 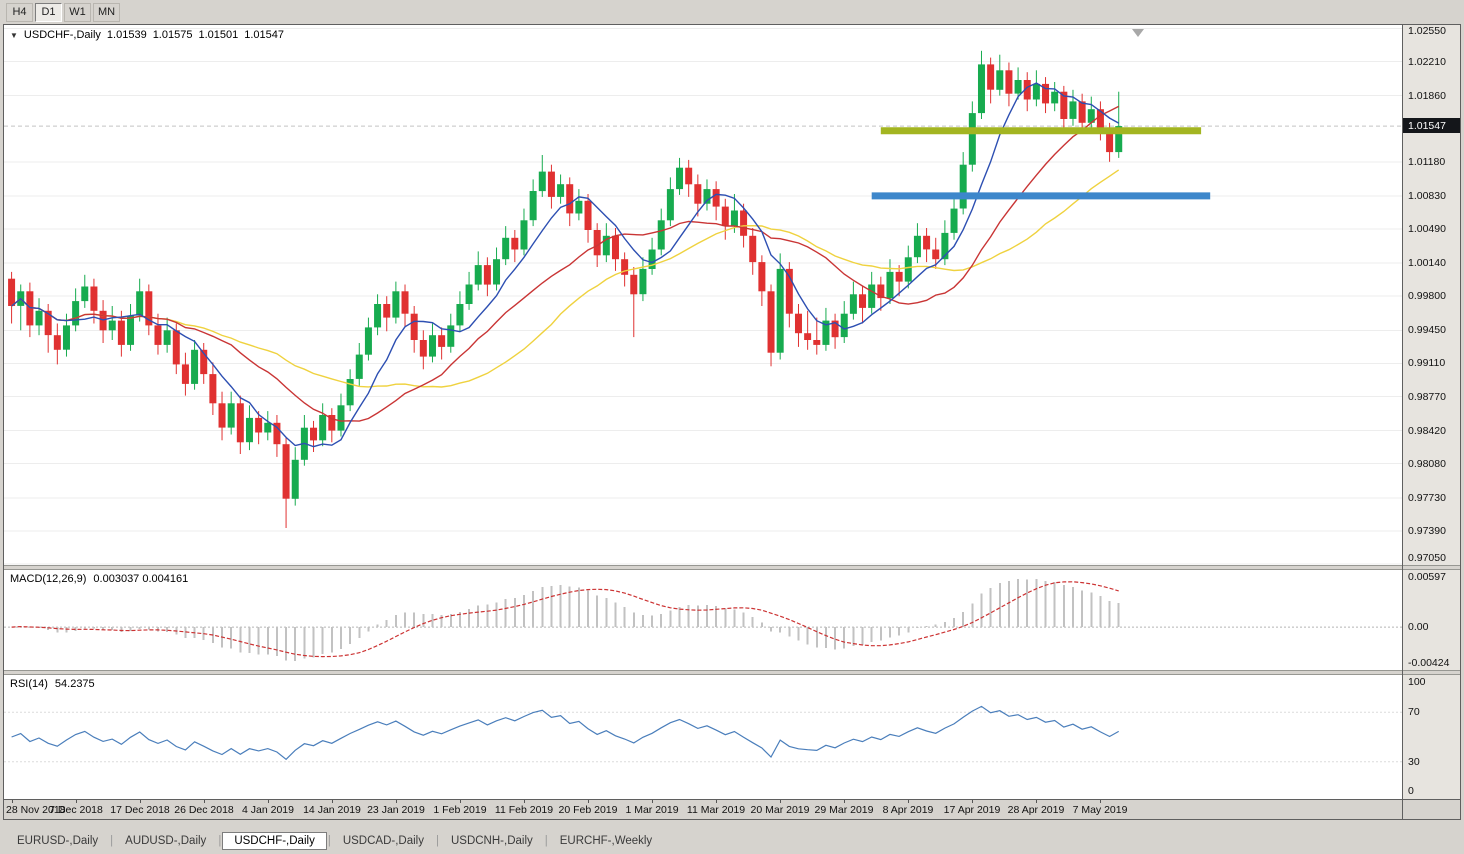 I want to click on price-scale-label: 1.00490, so click(x=1427, y=229).